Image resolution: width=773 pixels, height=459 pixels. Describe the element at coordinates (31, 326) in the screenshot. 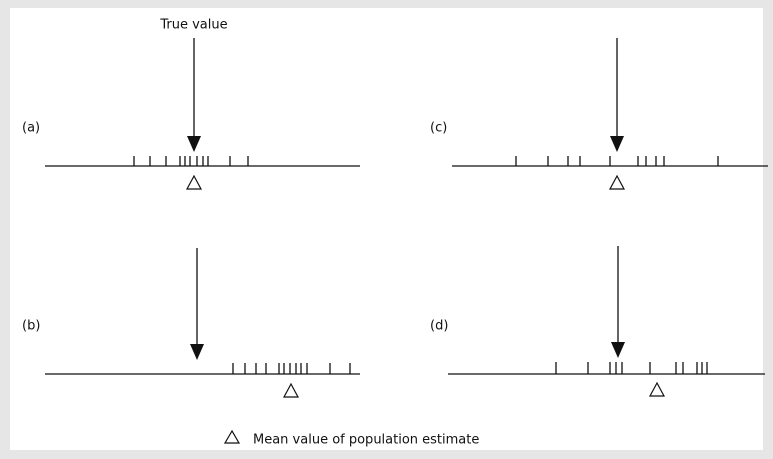

I see `panel-label: (b)` at that location.